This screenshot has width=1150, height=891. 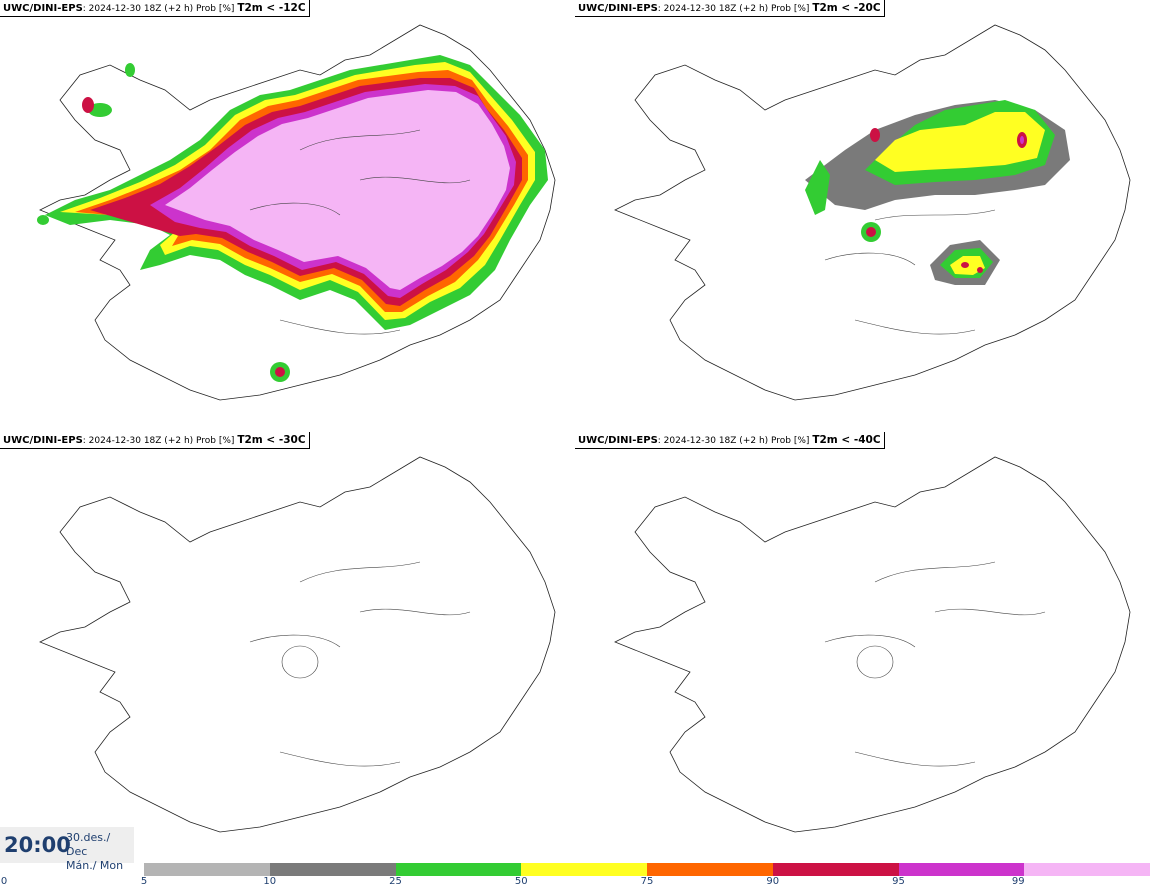 What do you see at coordinates (4, 881) in the screenshot?
I see `colorbar-tick-label: 0` at bounding box center [4, 881].